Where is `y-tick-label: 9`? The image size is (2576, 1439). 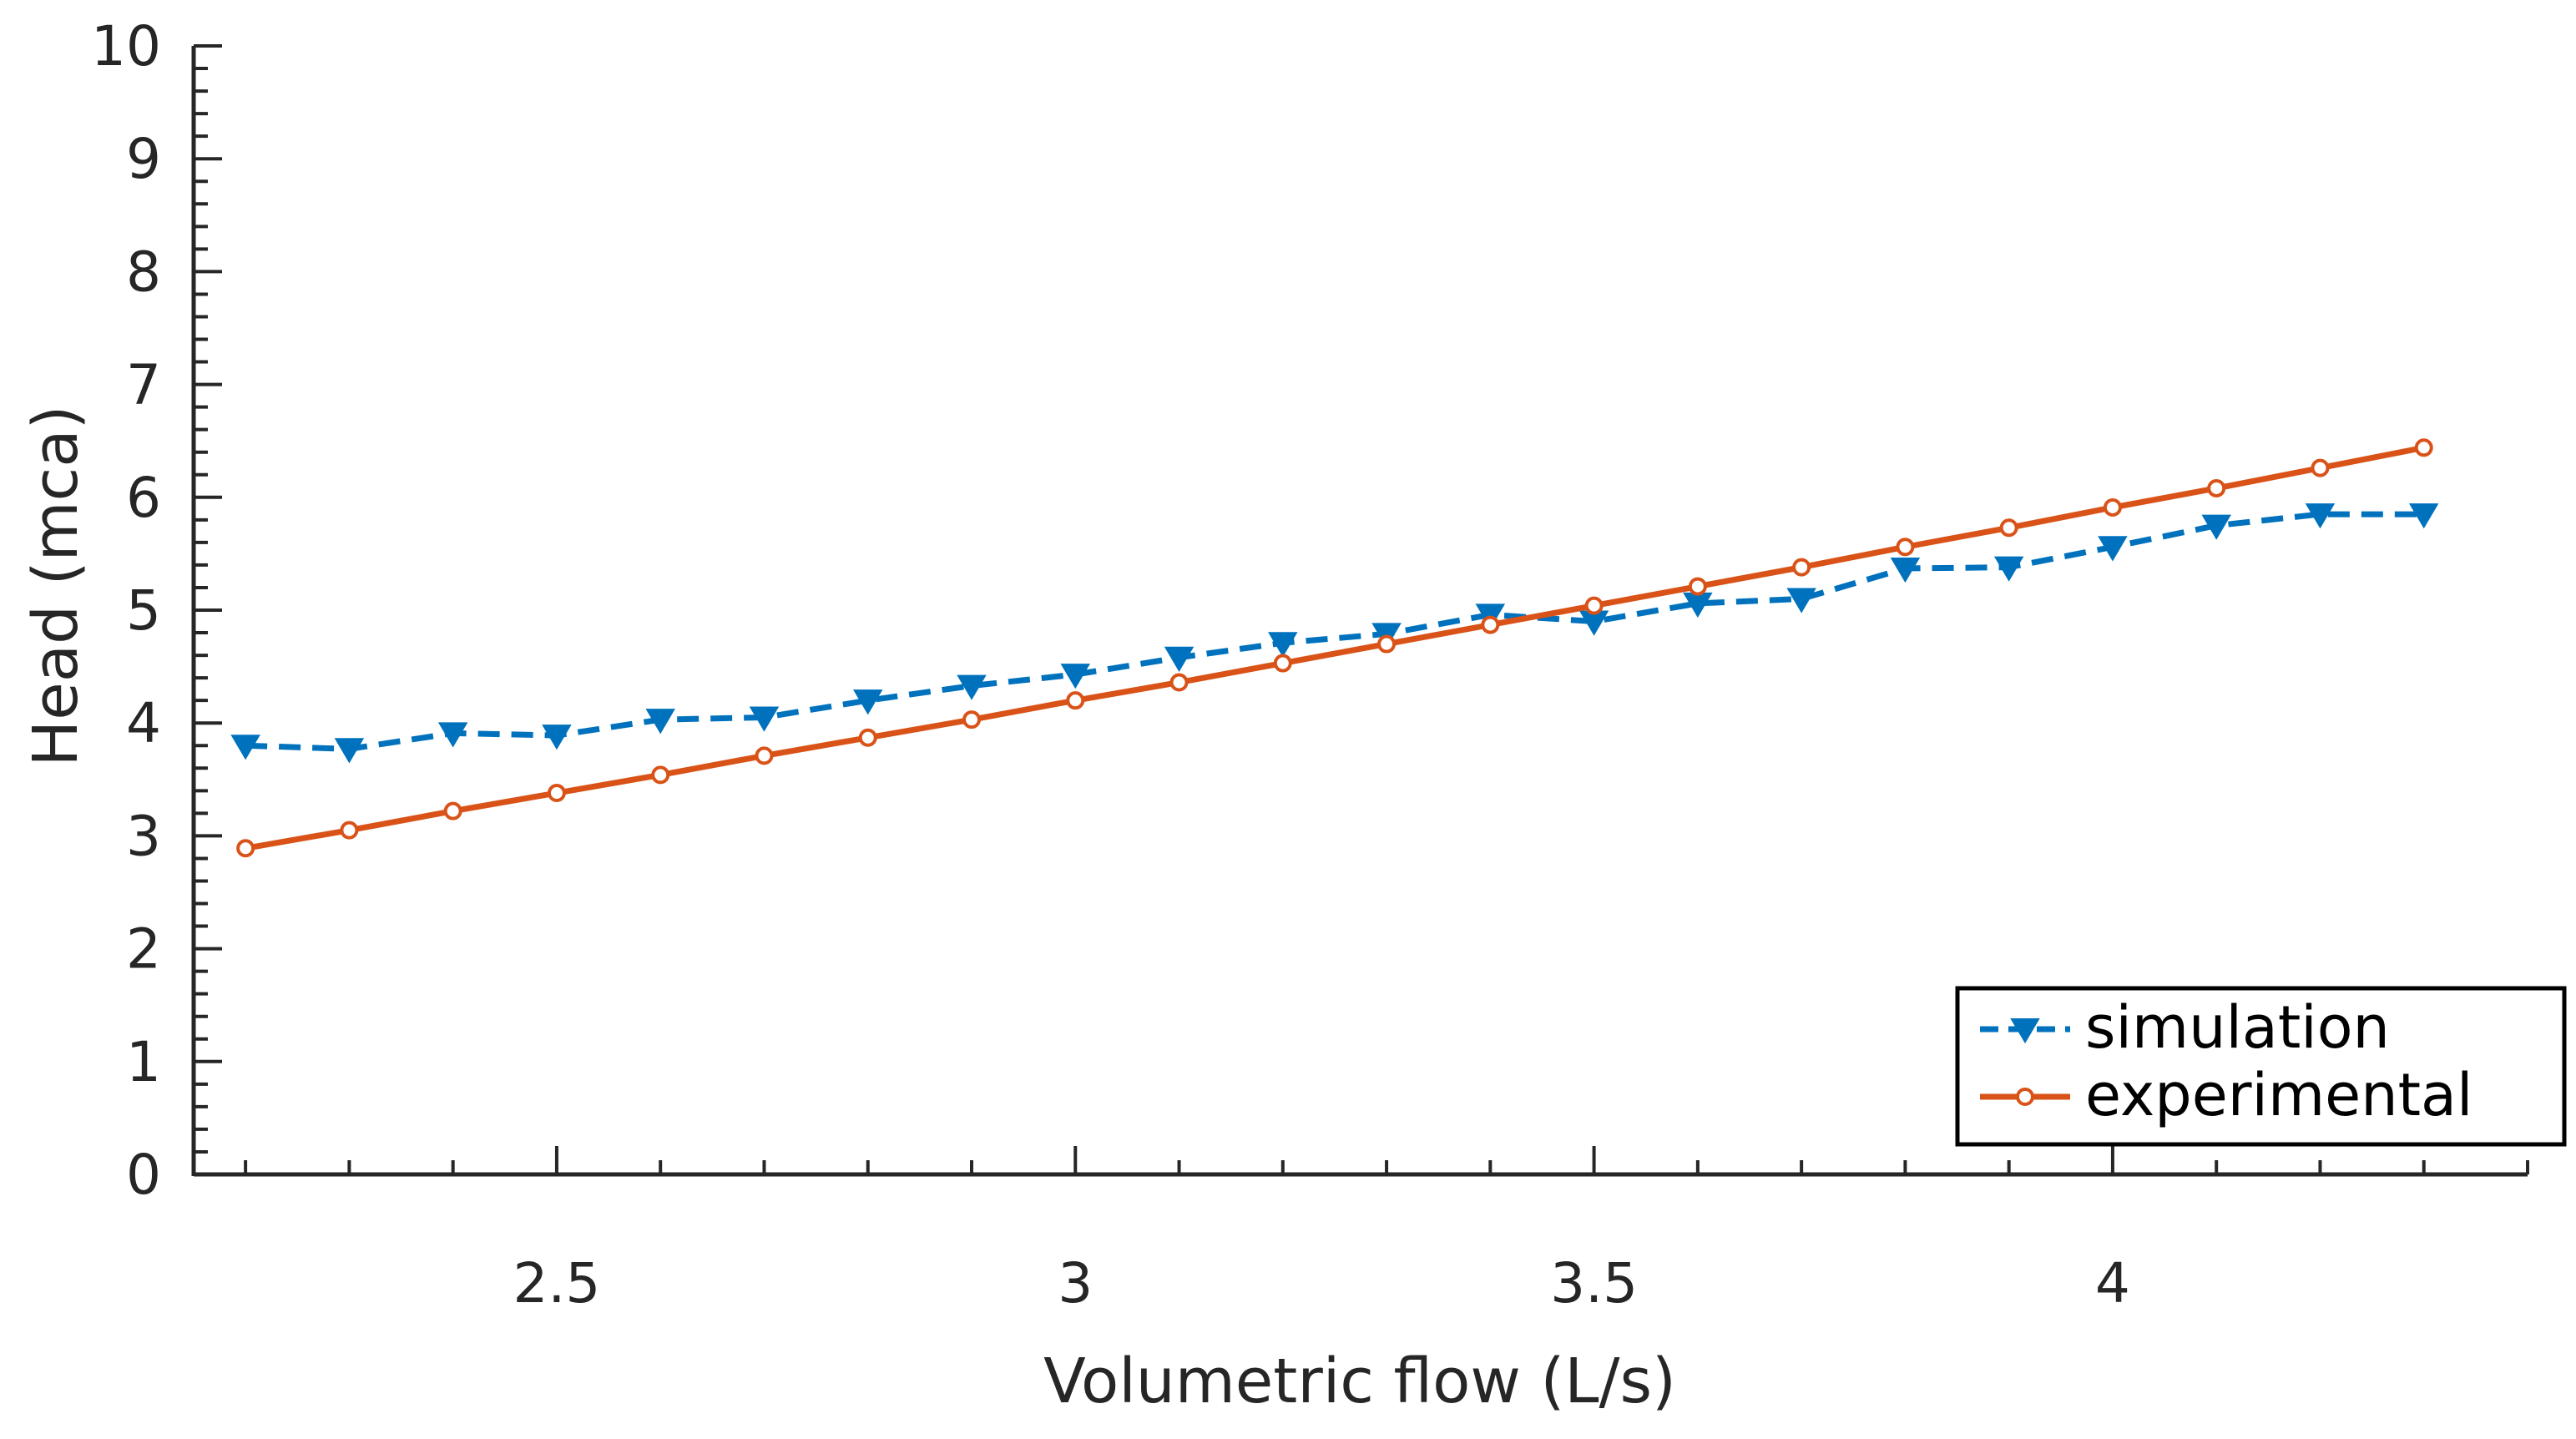 y-tick-label: 9 is located at coordinates (143, 159).